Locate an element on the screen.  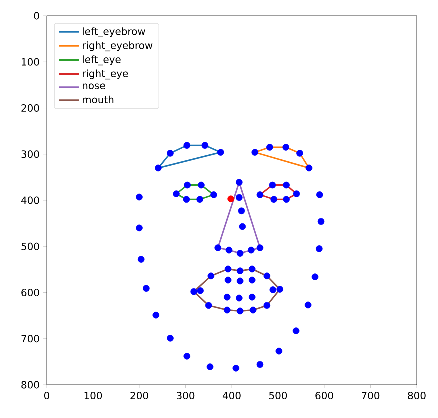
x-tick-label: 100 is located at coordinates (93, 396).